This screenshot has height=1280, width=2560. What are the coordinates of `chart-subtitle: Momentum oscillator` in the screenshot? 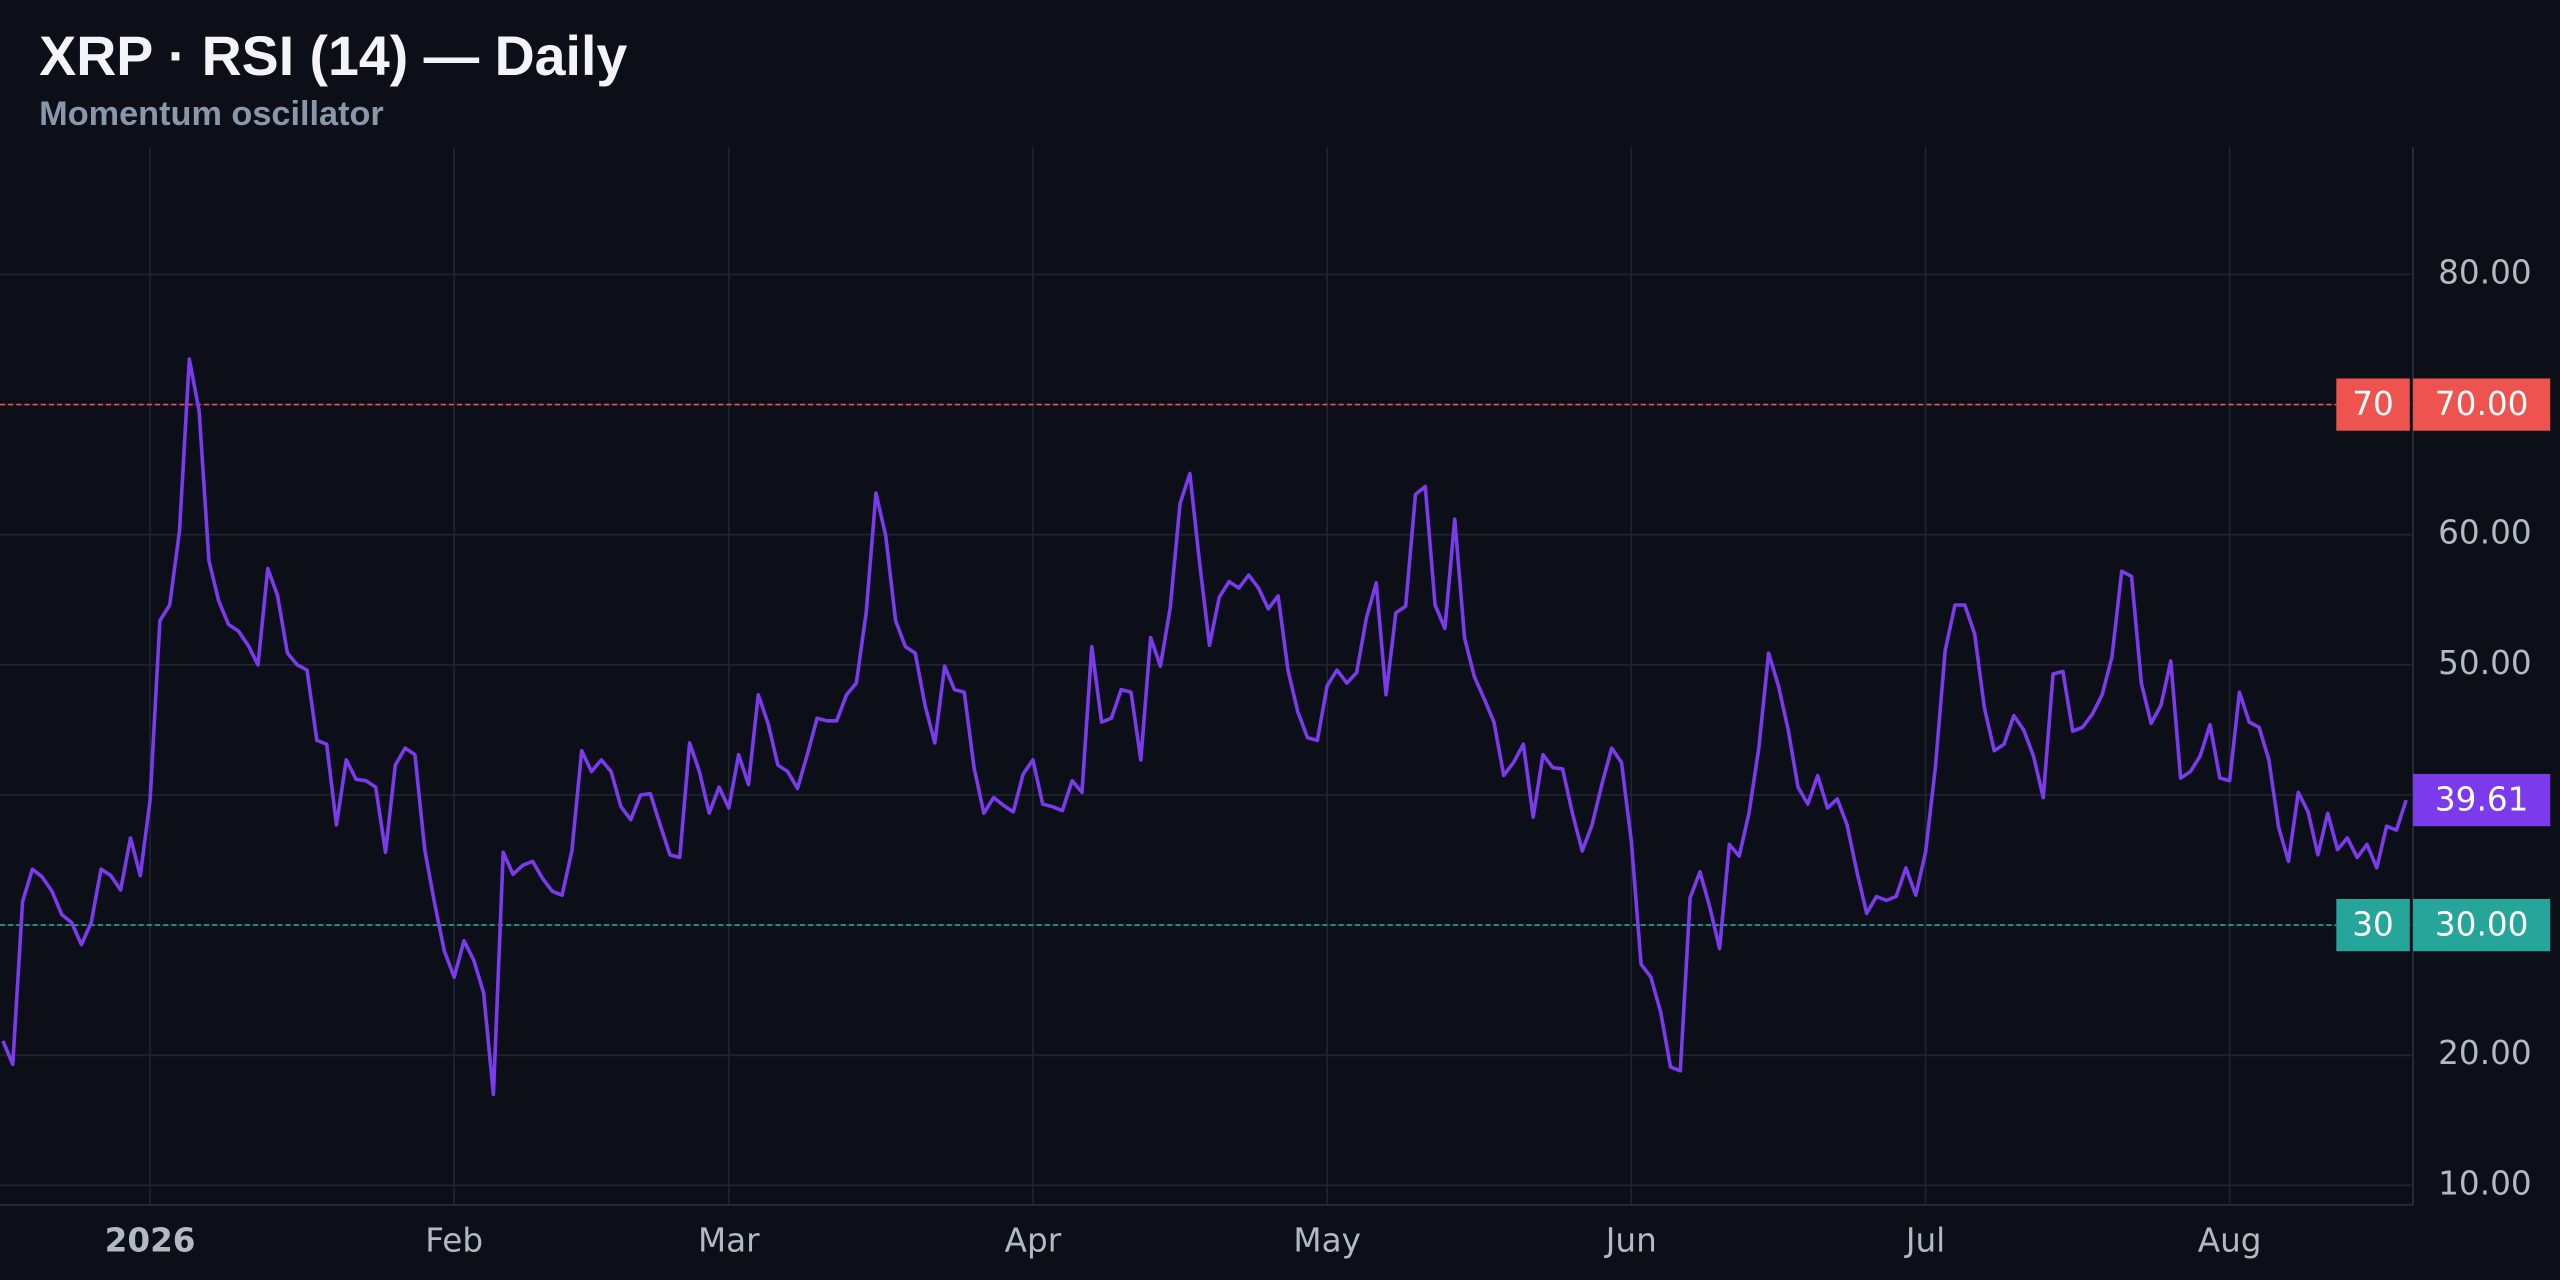 It's located at (211, 114).